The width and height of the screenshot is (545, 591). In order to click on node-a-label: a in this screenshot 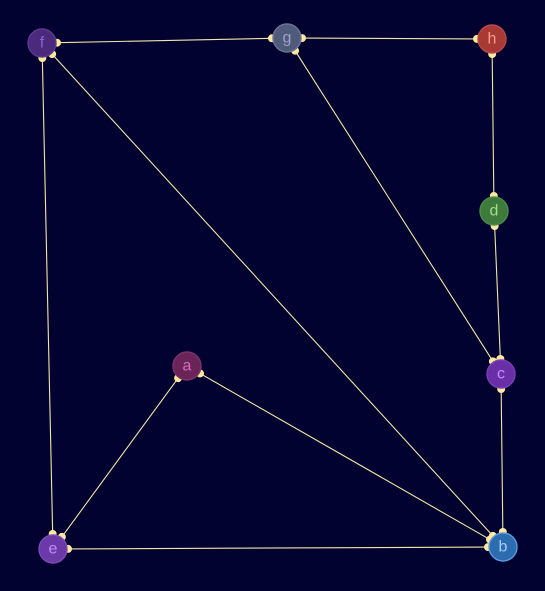, I will do `click(187, 366)`.